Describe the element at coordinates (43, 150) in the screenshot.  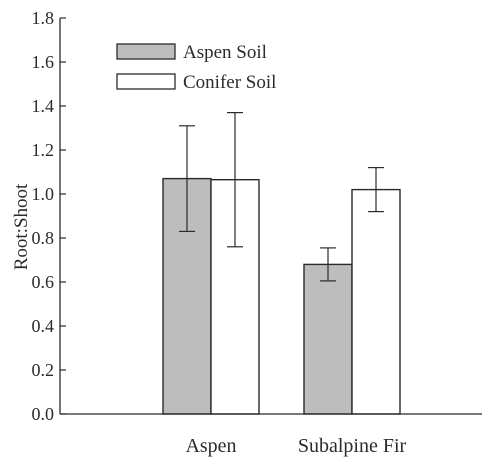
I see `y-tick-label: 1.2` at that location.